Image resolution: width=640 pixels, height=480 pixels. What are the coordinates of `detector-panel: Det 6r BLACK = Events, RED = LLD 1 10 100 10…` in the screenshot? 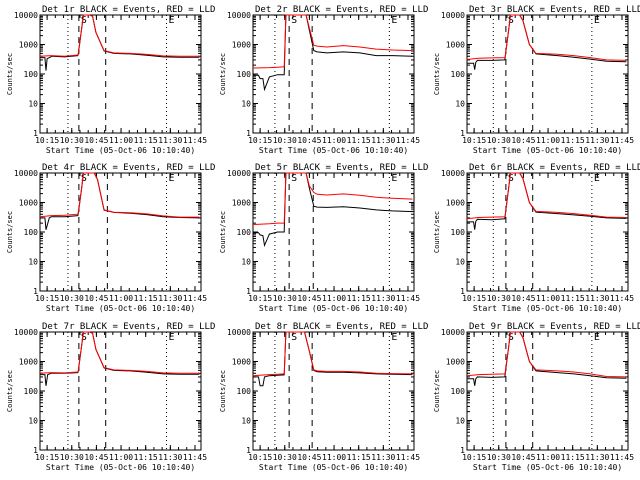 It's located at (536, 238).